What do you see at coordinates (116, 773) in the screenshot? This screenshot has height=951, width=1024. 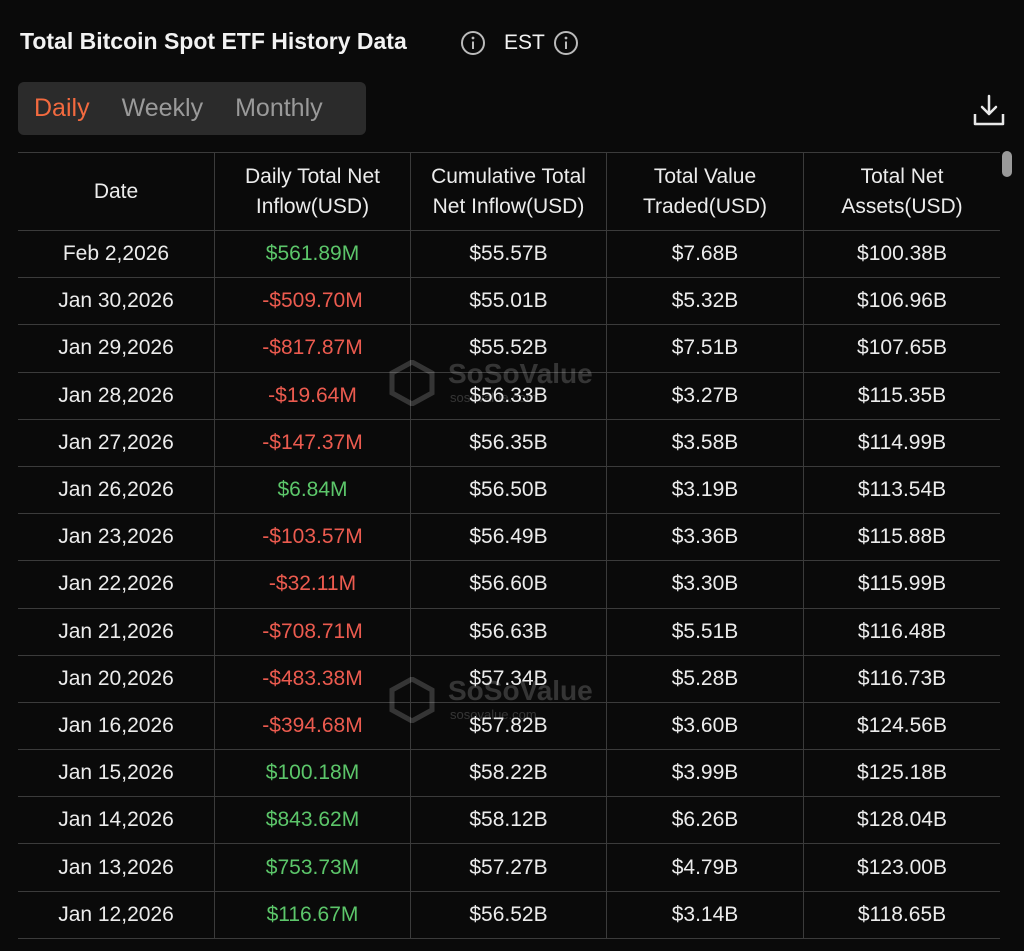 I see `date-cell: Jan 15,2026` at bounding box center [116, 773].